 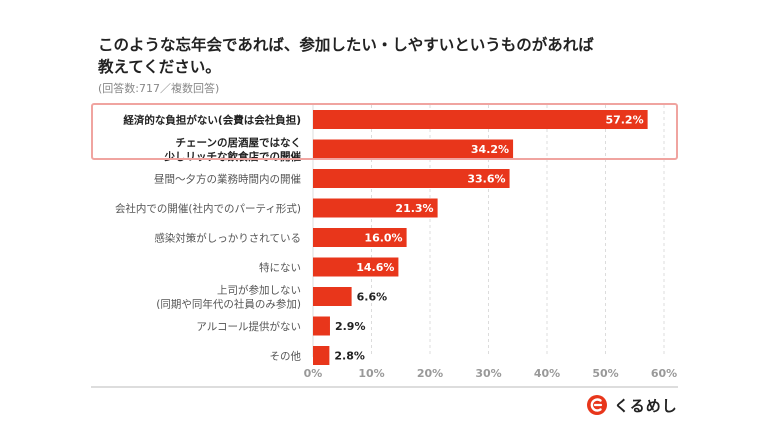 I want to click on bar-value-label: 16.0%, so click(x=383, y=238).